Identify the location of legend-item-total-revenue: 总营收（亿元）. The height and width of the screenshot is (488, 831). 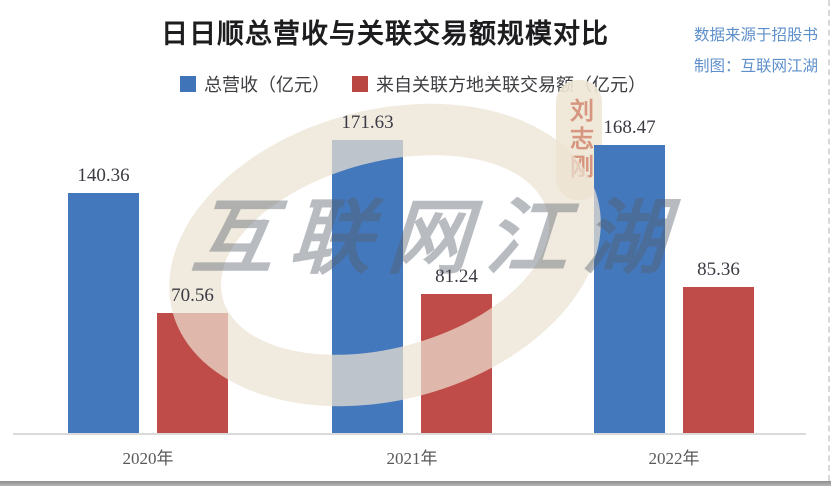
(255, 84).